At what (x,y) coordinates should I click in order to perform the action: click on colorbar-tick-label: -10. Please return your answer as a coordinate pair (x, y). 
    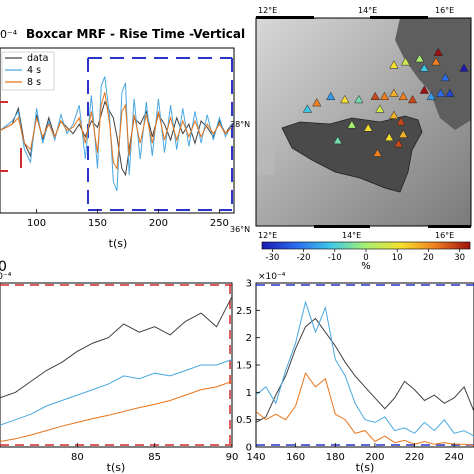
    Looking at the image, I should click on (335, 258).